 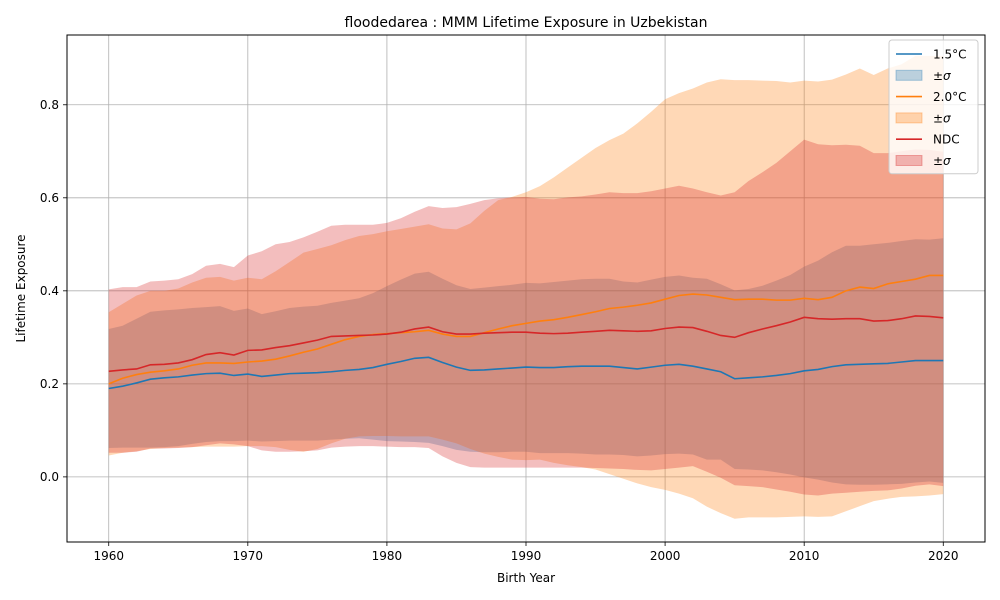 What do you see at coordinates (248, 556) in the screenshot?
I see `x-tick-label: 1970` at bounding box center [248, 556].